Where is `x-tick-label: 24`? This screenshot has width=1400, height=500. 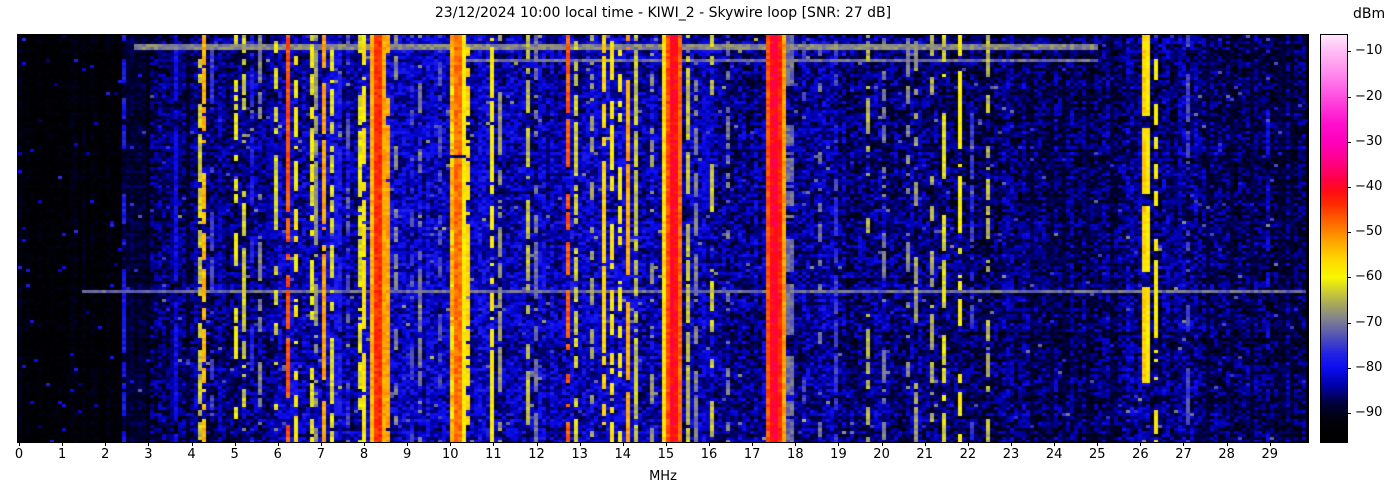 x-tick-label: 24 is located at coordinates (1054, 454).